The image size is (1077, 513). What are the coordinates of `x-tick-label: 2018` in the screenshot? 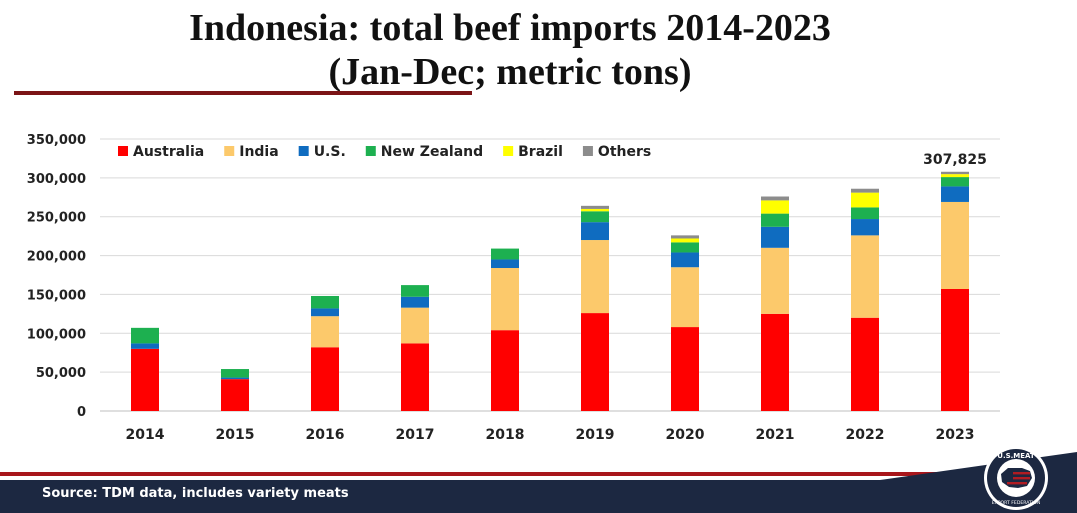 It's located at (505, 435).